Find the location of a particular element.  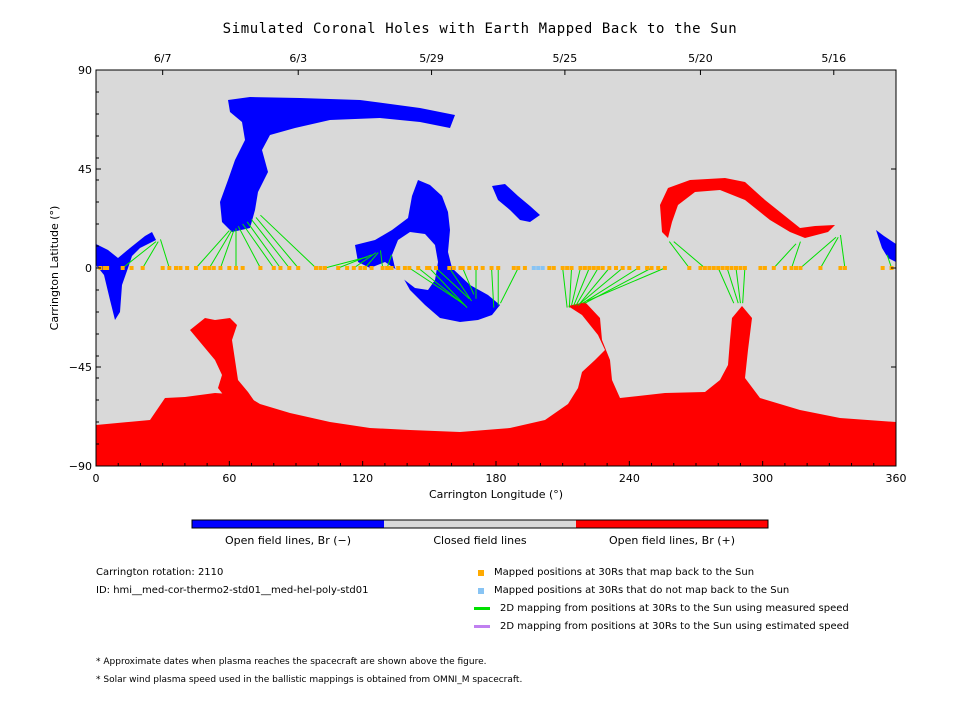

top-tick-label-0: 6/7 is located at coordinates (163, 58).